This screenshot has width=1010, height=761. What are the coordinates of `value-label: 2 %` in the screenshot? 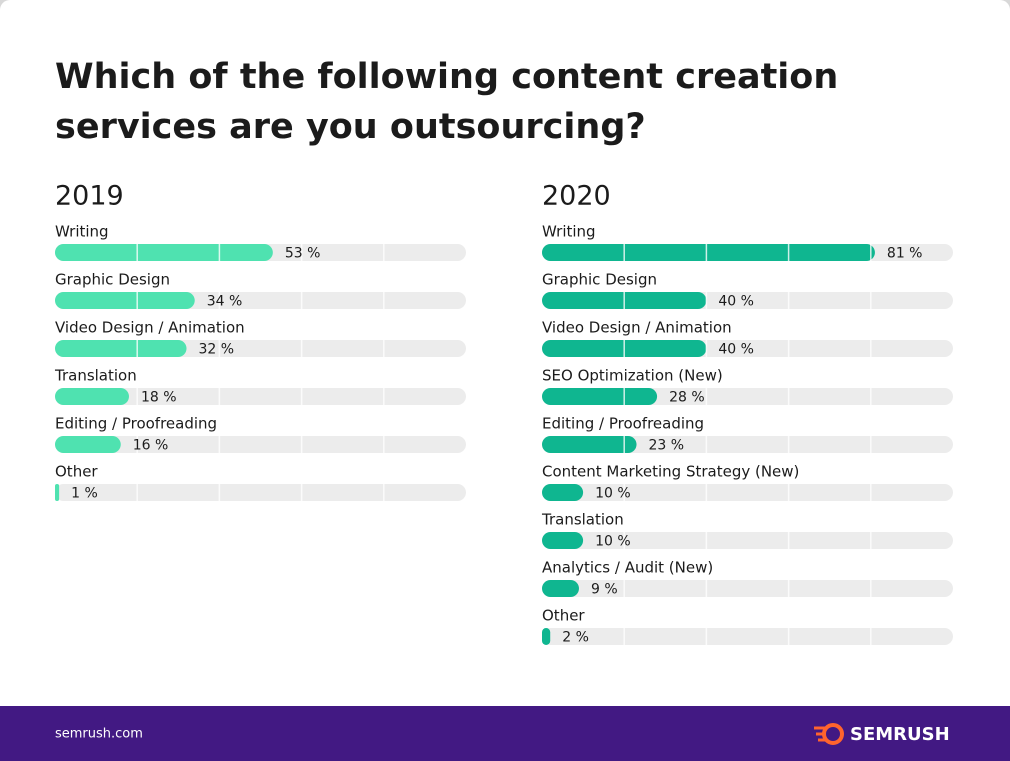 It's located at (575, 638).